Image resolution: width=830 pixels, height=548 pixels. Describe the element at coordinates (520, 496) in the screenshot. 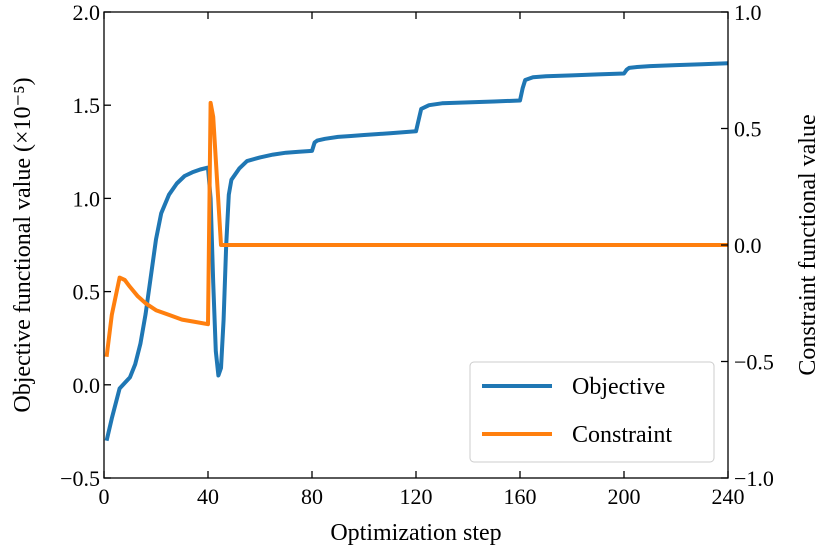

I see `x-tick-label: 160` at that location.